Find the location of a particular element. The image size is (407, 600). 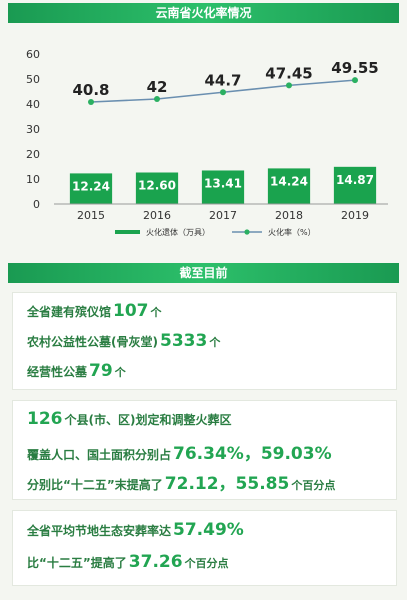

x-tick-label: 2017 is located at coordinates (223, 215).